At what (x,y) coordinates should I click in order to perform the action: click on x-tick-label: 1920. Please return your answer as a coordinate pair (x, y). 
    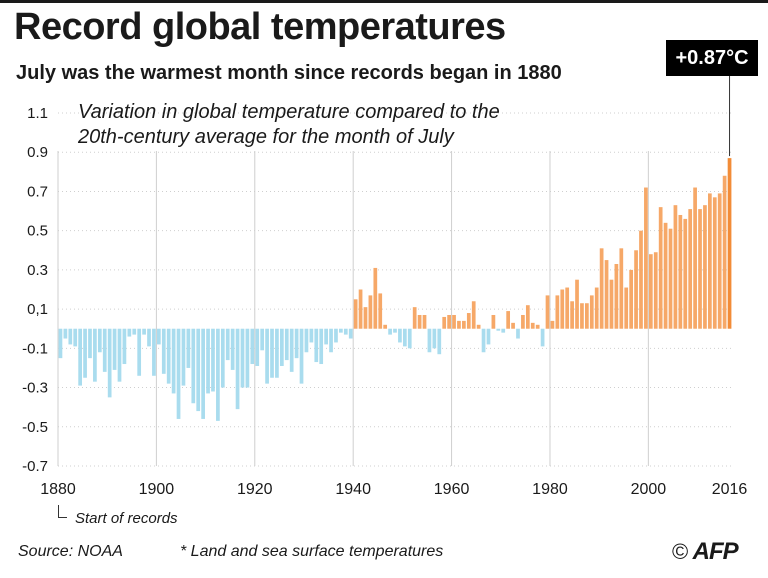
    Looking at the image, I should click on (255, 489).